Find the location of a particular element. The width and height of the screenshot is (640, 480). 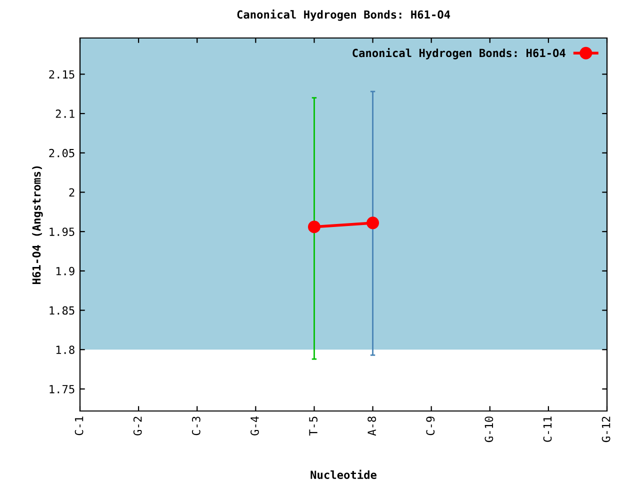

y-tick-label: 2.1 is located at coordinates (65, 114).